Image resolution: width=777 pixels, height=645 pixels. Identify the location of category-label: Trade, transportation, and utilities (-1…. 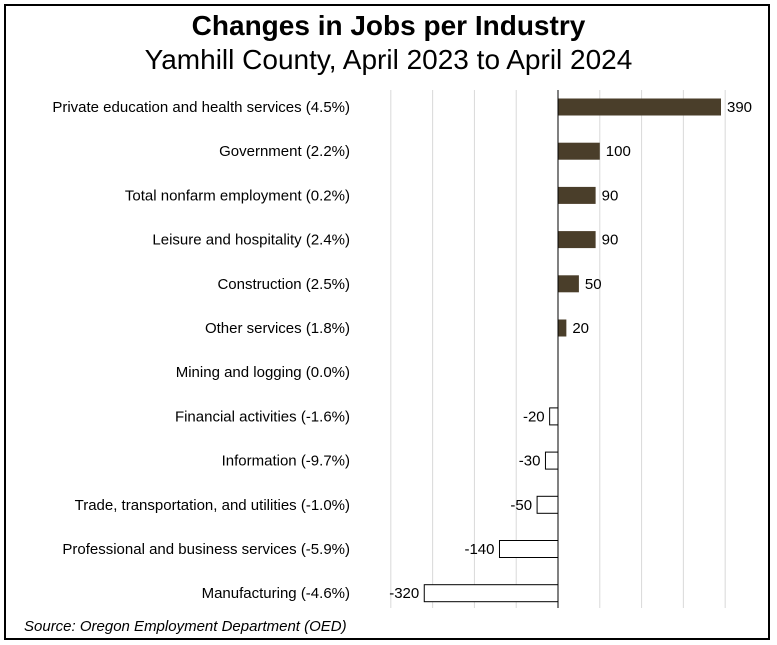
(212, 505).